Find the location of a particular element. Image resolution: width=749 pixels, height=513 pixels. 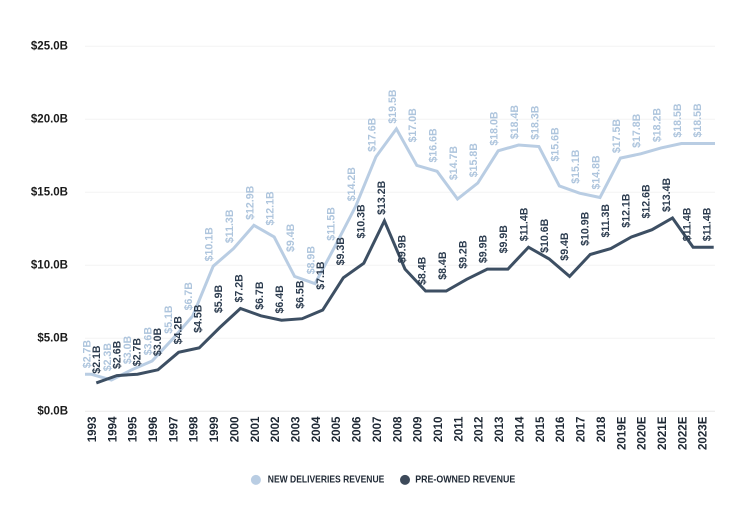

svg-text: $15.6B is located at coordinates (556, 144).